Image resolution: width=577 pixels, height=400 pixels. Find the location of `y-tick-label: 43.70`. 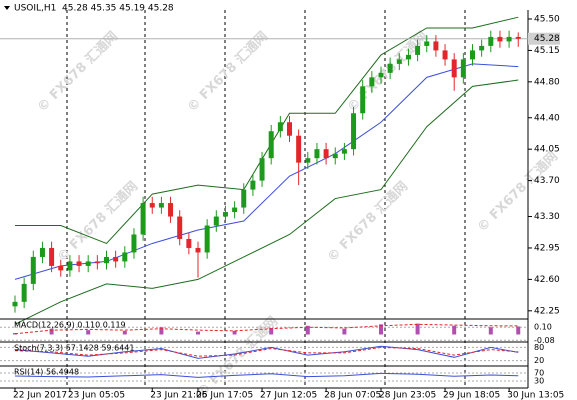

y-tick-label: 43.70 is located at coordinates (547, 181).